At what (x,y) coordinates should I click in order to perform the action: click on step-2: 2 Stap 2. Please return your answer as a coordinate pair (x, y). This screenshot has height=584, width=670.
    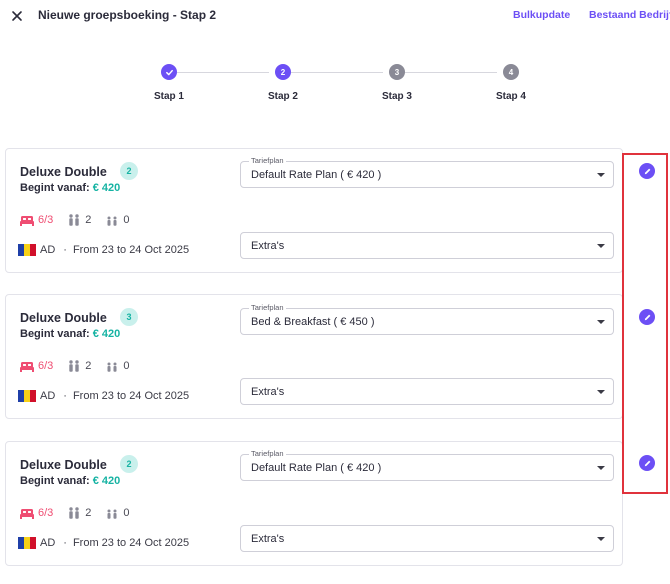
    Looking at the image, I should click on (283, 83).